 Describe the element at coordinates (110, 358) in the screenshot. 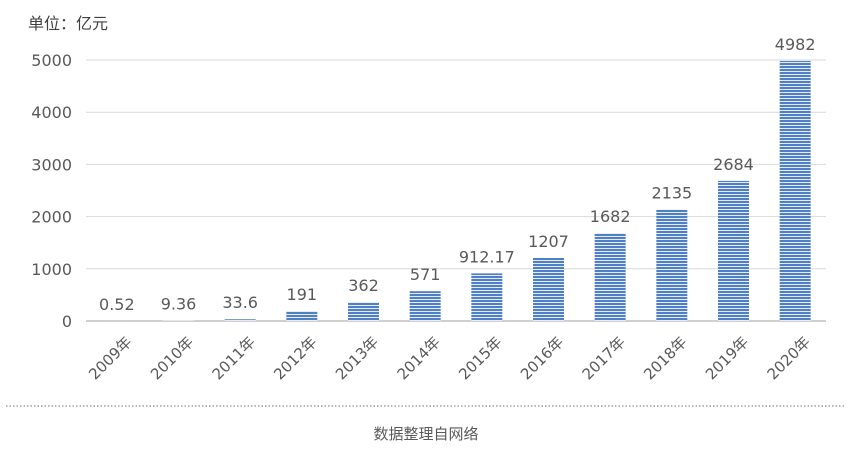

I see `x-tick-label: 2009年` at that location.